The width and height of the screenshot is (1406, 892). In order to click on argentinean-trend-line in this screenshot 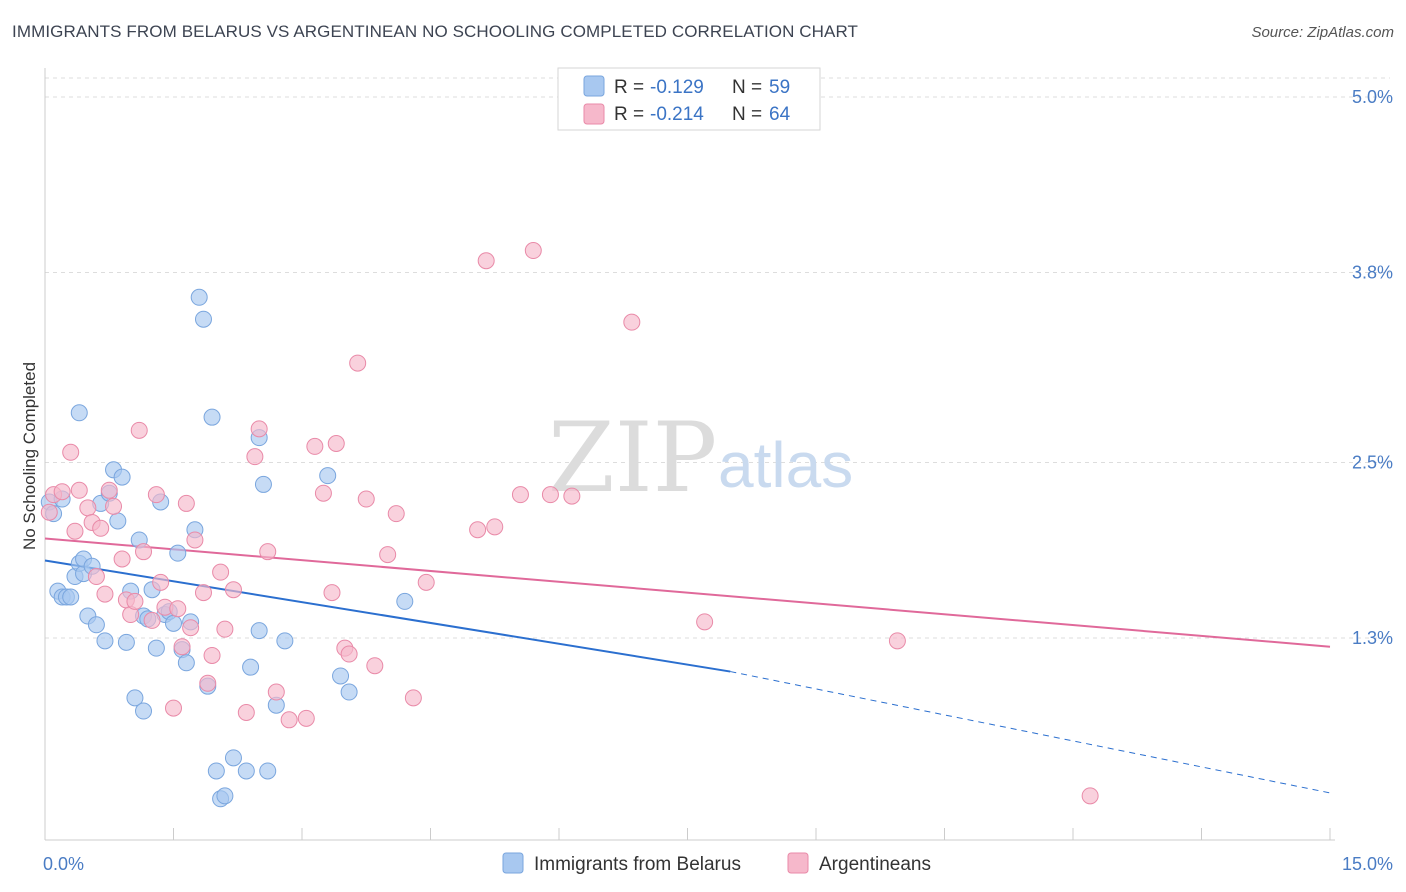, I will do `click(687, 592)`.